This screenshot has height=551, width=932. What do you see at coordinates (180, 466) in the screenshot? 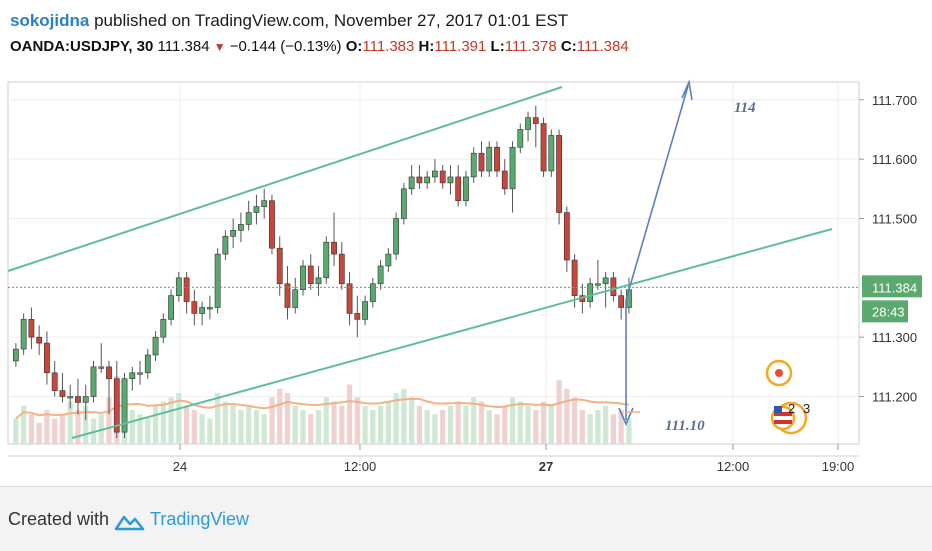
I see `x-tick-label: 24` at bounding box center [180, 466].